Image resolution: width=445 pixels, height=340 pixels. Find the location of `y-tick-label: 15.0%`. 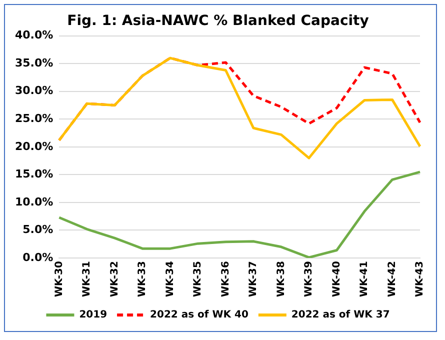

y-tick-label: 15.0% is located at coordinates (34, 174).